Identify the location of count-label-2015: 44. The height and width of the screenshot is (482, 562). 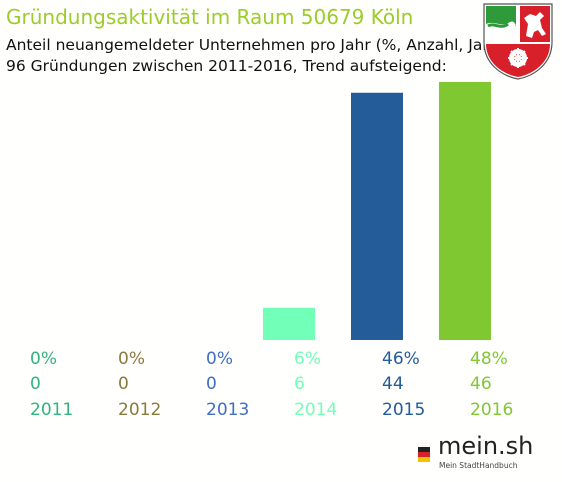
(393, 384).